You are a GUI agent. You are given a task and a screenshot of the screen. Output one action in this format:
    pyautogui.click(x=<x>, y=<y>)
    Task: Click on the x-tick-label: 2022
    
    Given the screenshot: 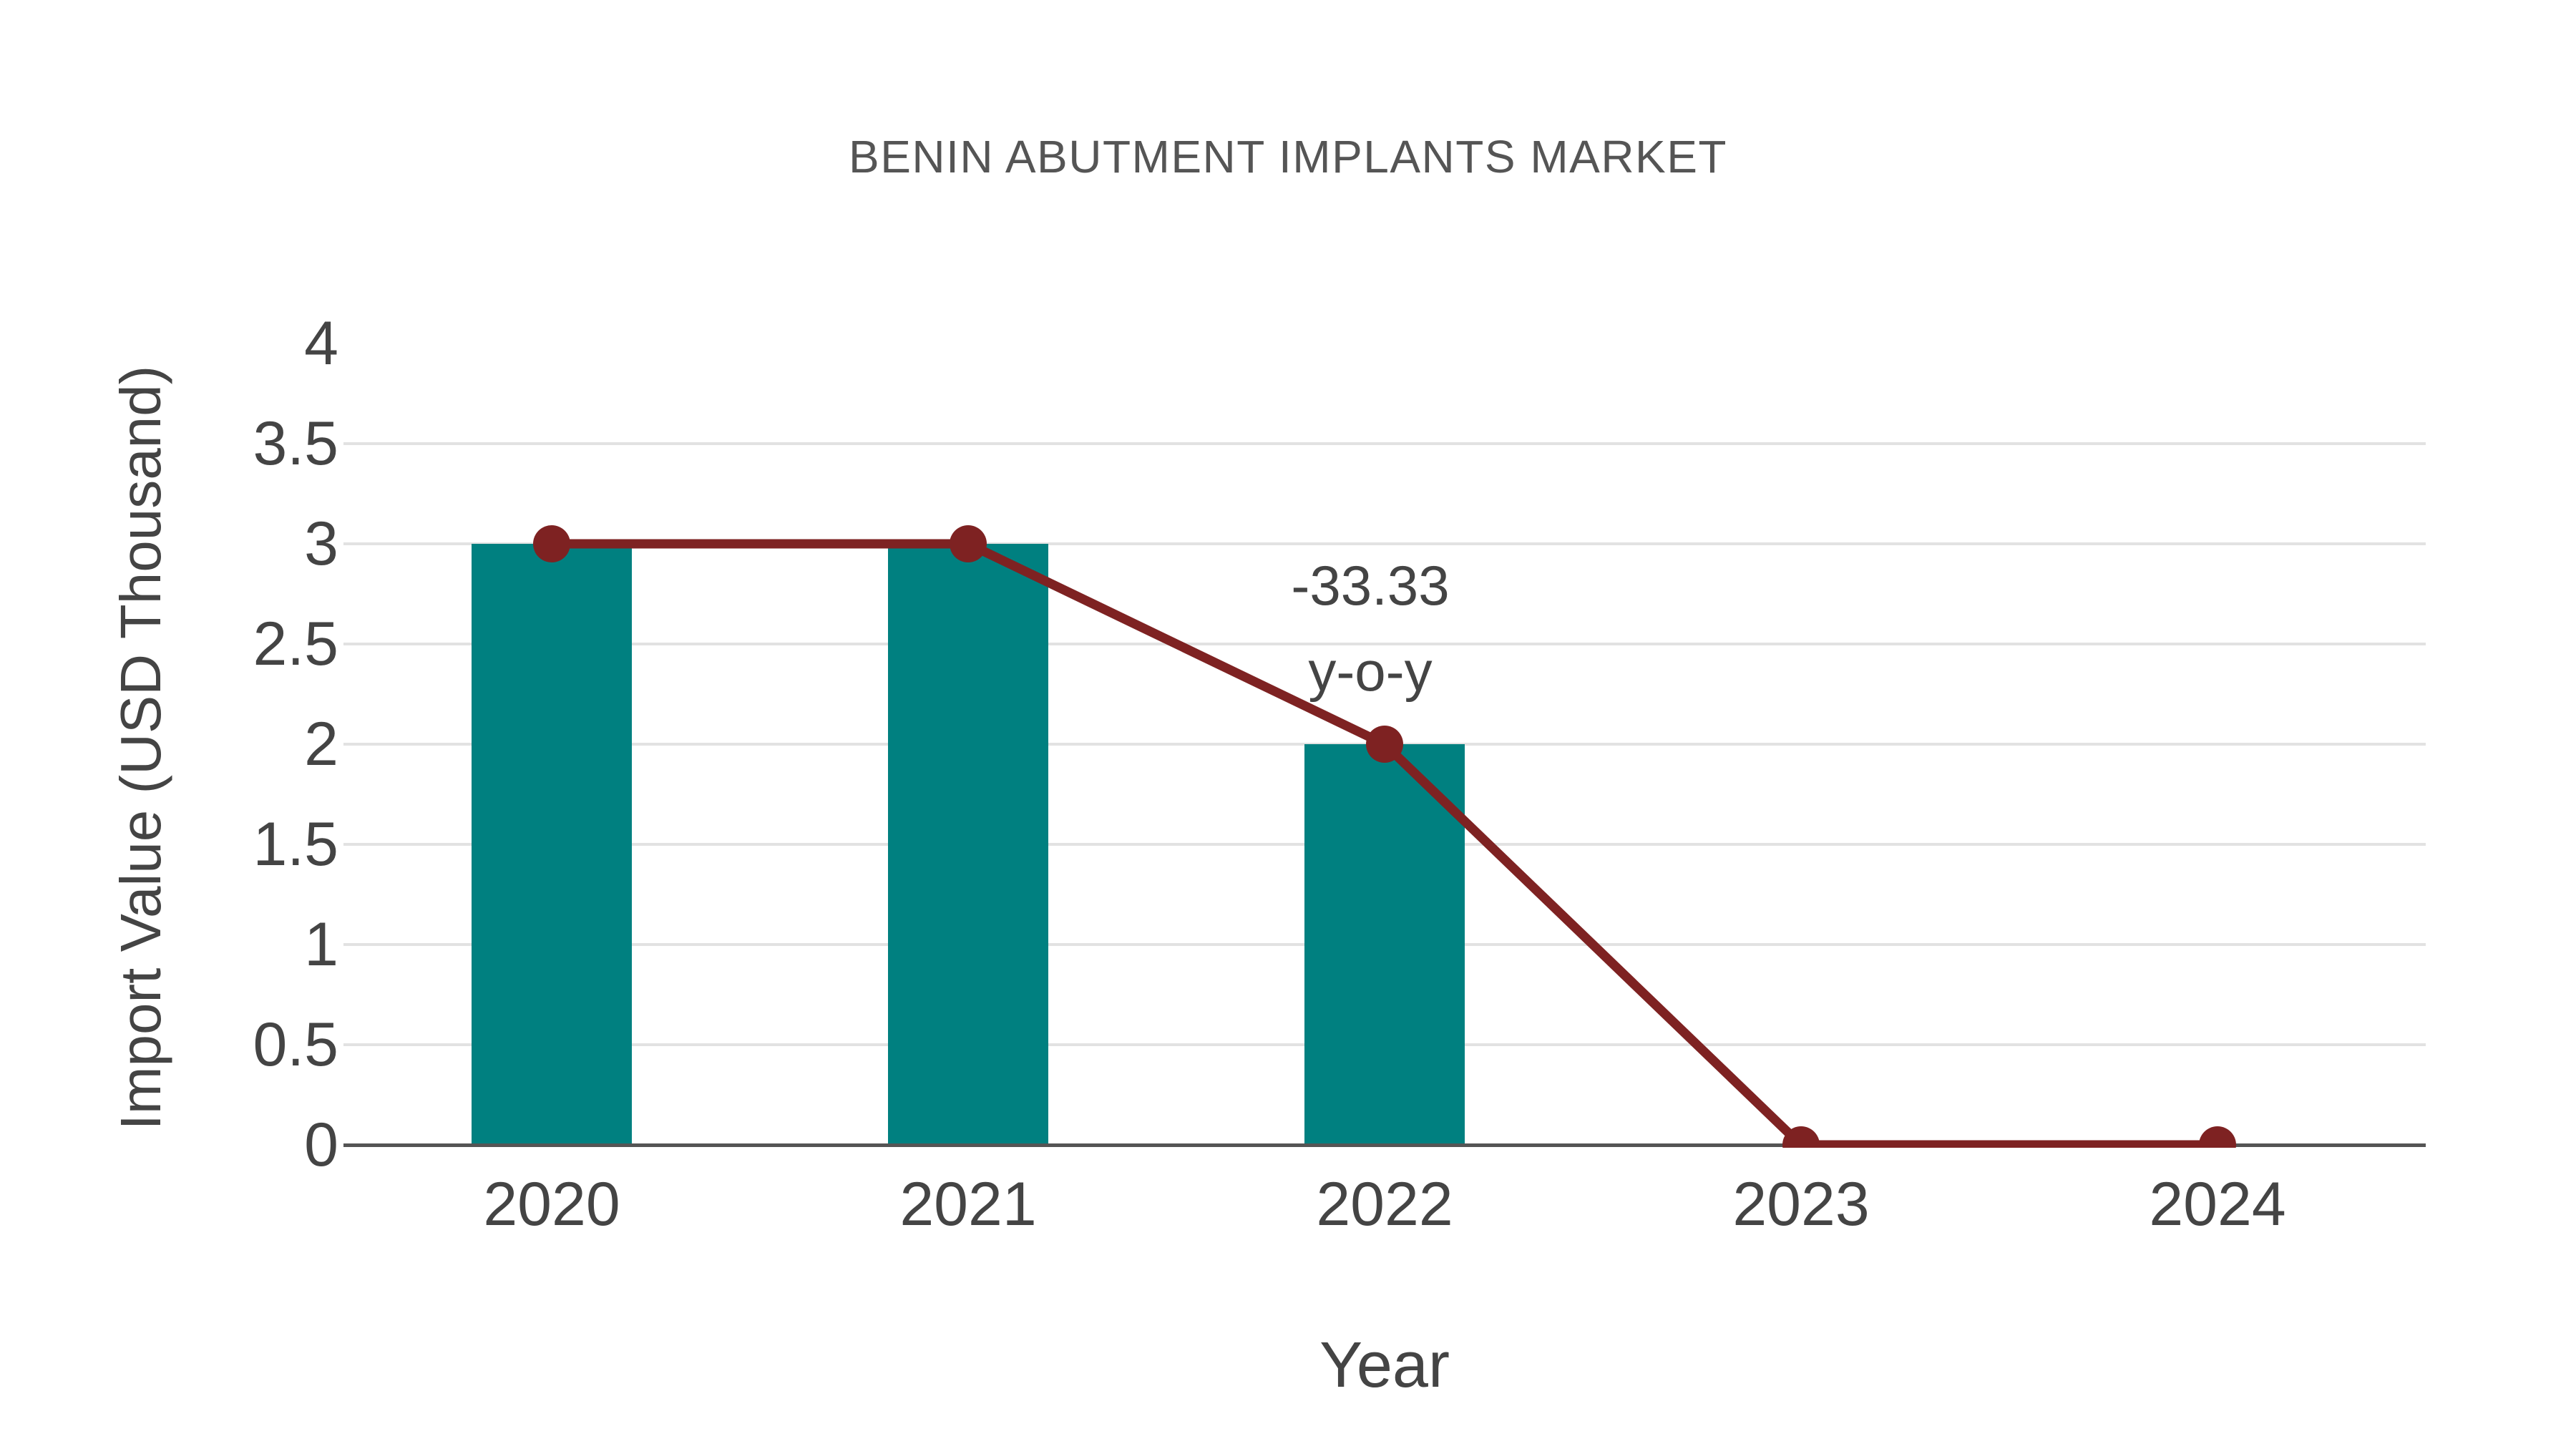 What is the action you would take?
    pyautogui.click(x=1384, y=1204)
    